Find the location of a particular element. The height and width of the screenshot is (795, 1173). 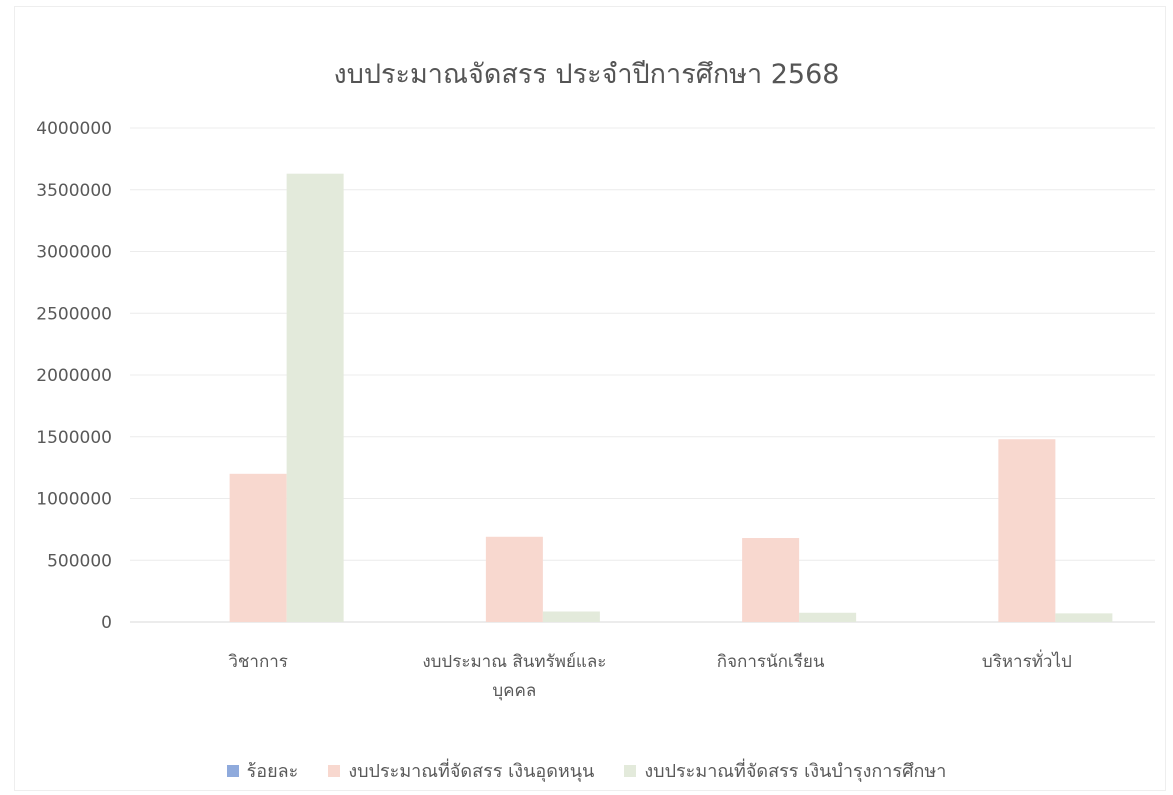

chart-title: งบประมาณจัดสรร ประจำปีการศึกษา 2568 is located at coordinates (586, 74).